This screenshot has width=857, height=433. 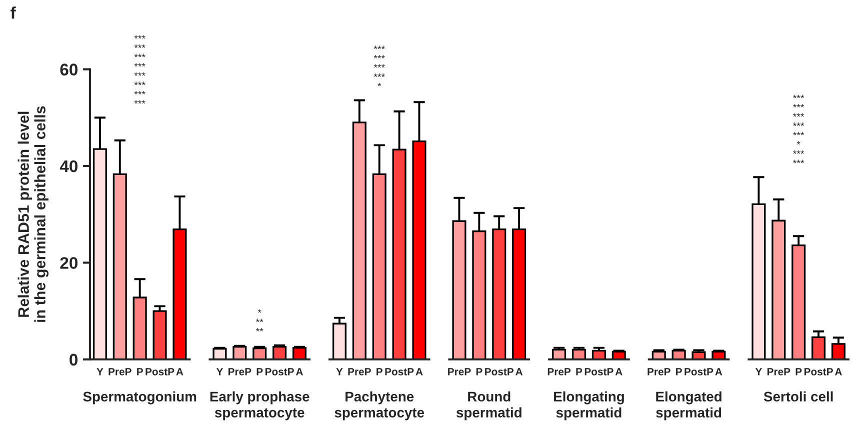 I want to click on x-axis-title: Elongated spermatid, so click(x=689, y=405).